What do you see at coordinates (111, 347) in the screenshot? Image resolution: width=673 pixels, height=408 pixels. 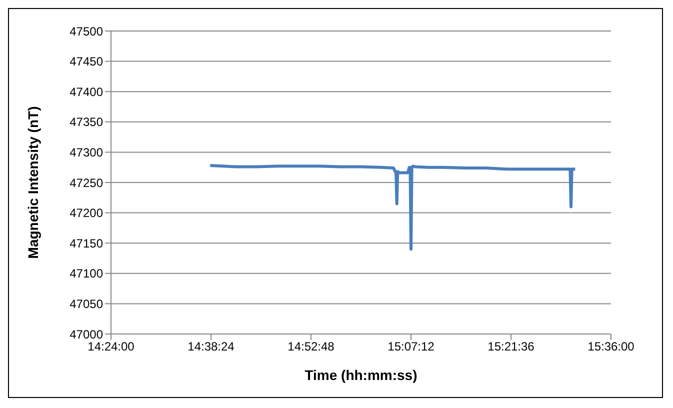 I see `x-tick-label: 14:24:00` at bounding box center [111, 347].